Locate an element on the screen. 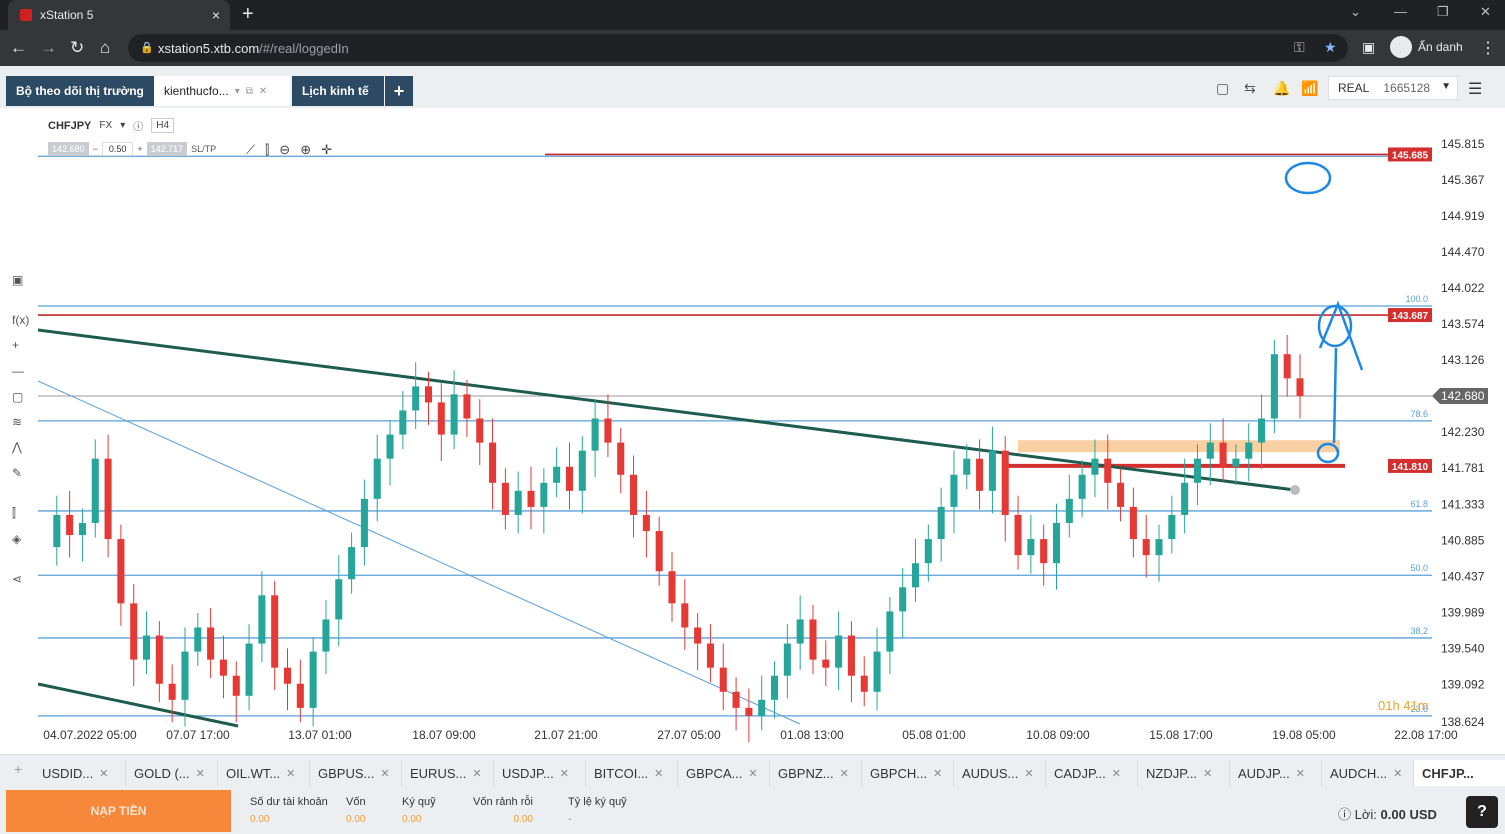  new-tab-button: + is located at coordinates (248, 14).